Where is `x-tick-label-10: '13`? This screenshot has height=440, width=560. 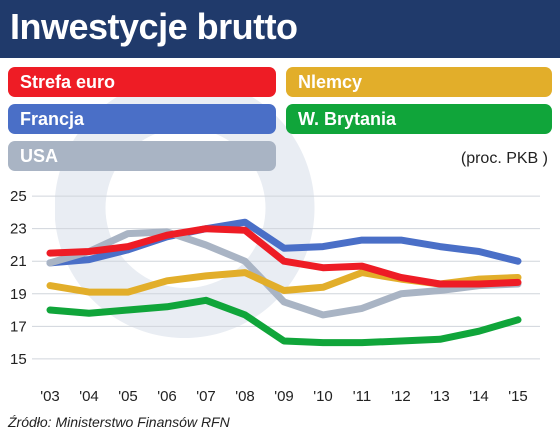
x-tick-label-10: '13 is located at coordinates (440, 396).